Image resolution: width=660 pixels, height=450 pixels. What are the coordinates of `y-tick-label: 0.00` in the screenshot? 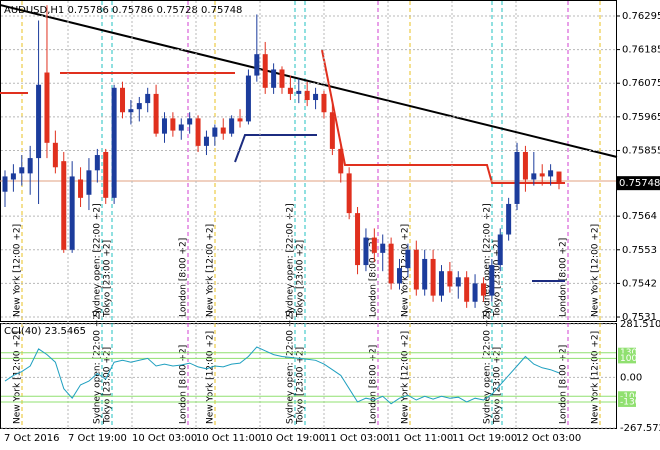 It's located at (631, 377).